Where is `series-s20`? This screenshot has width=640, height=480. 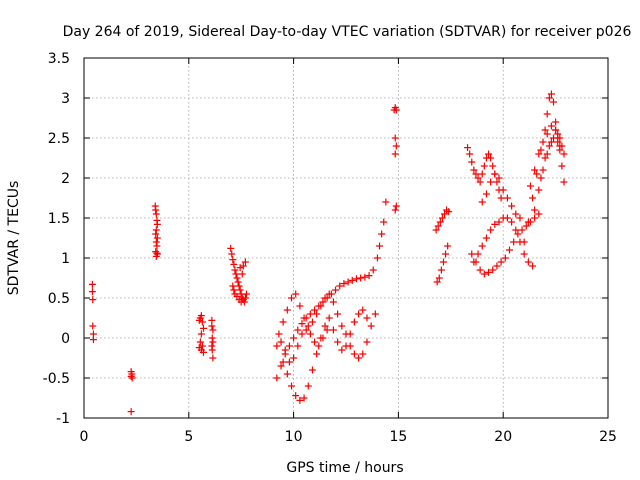 series-s20 is located at coordinates (549, 158).